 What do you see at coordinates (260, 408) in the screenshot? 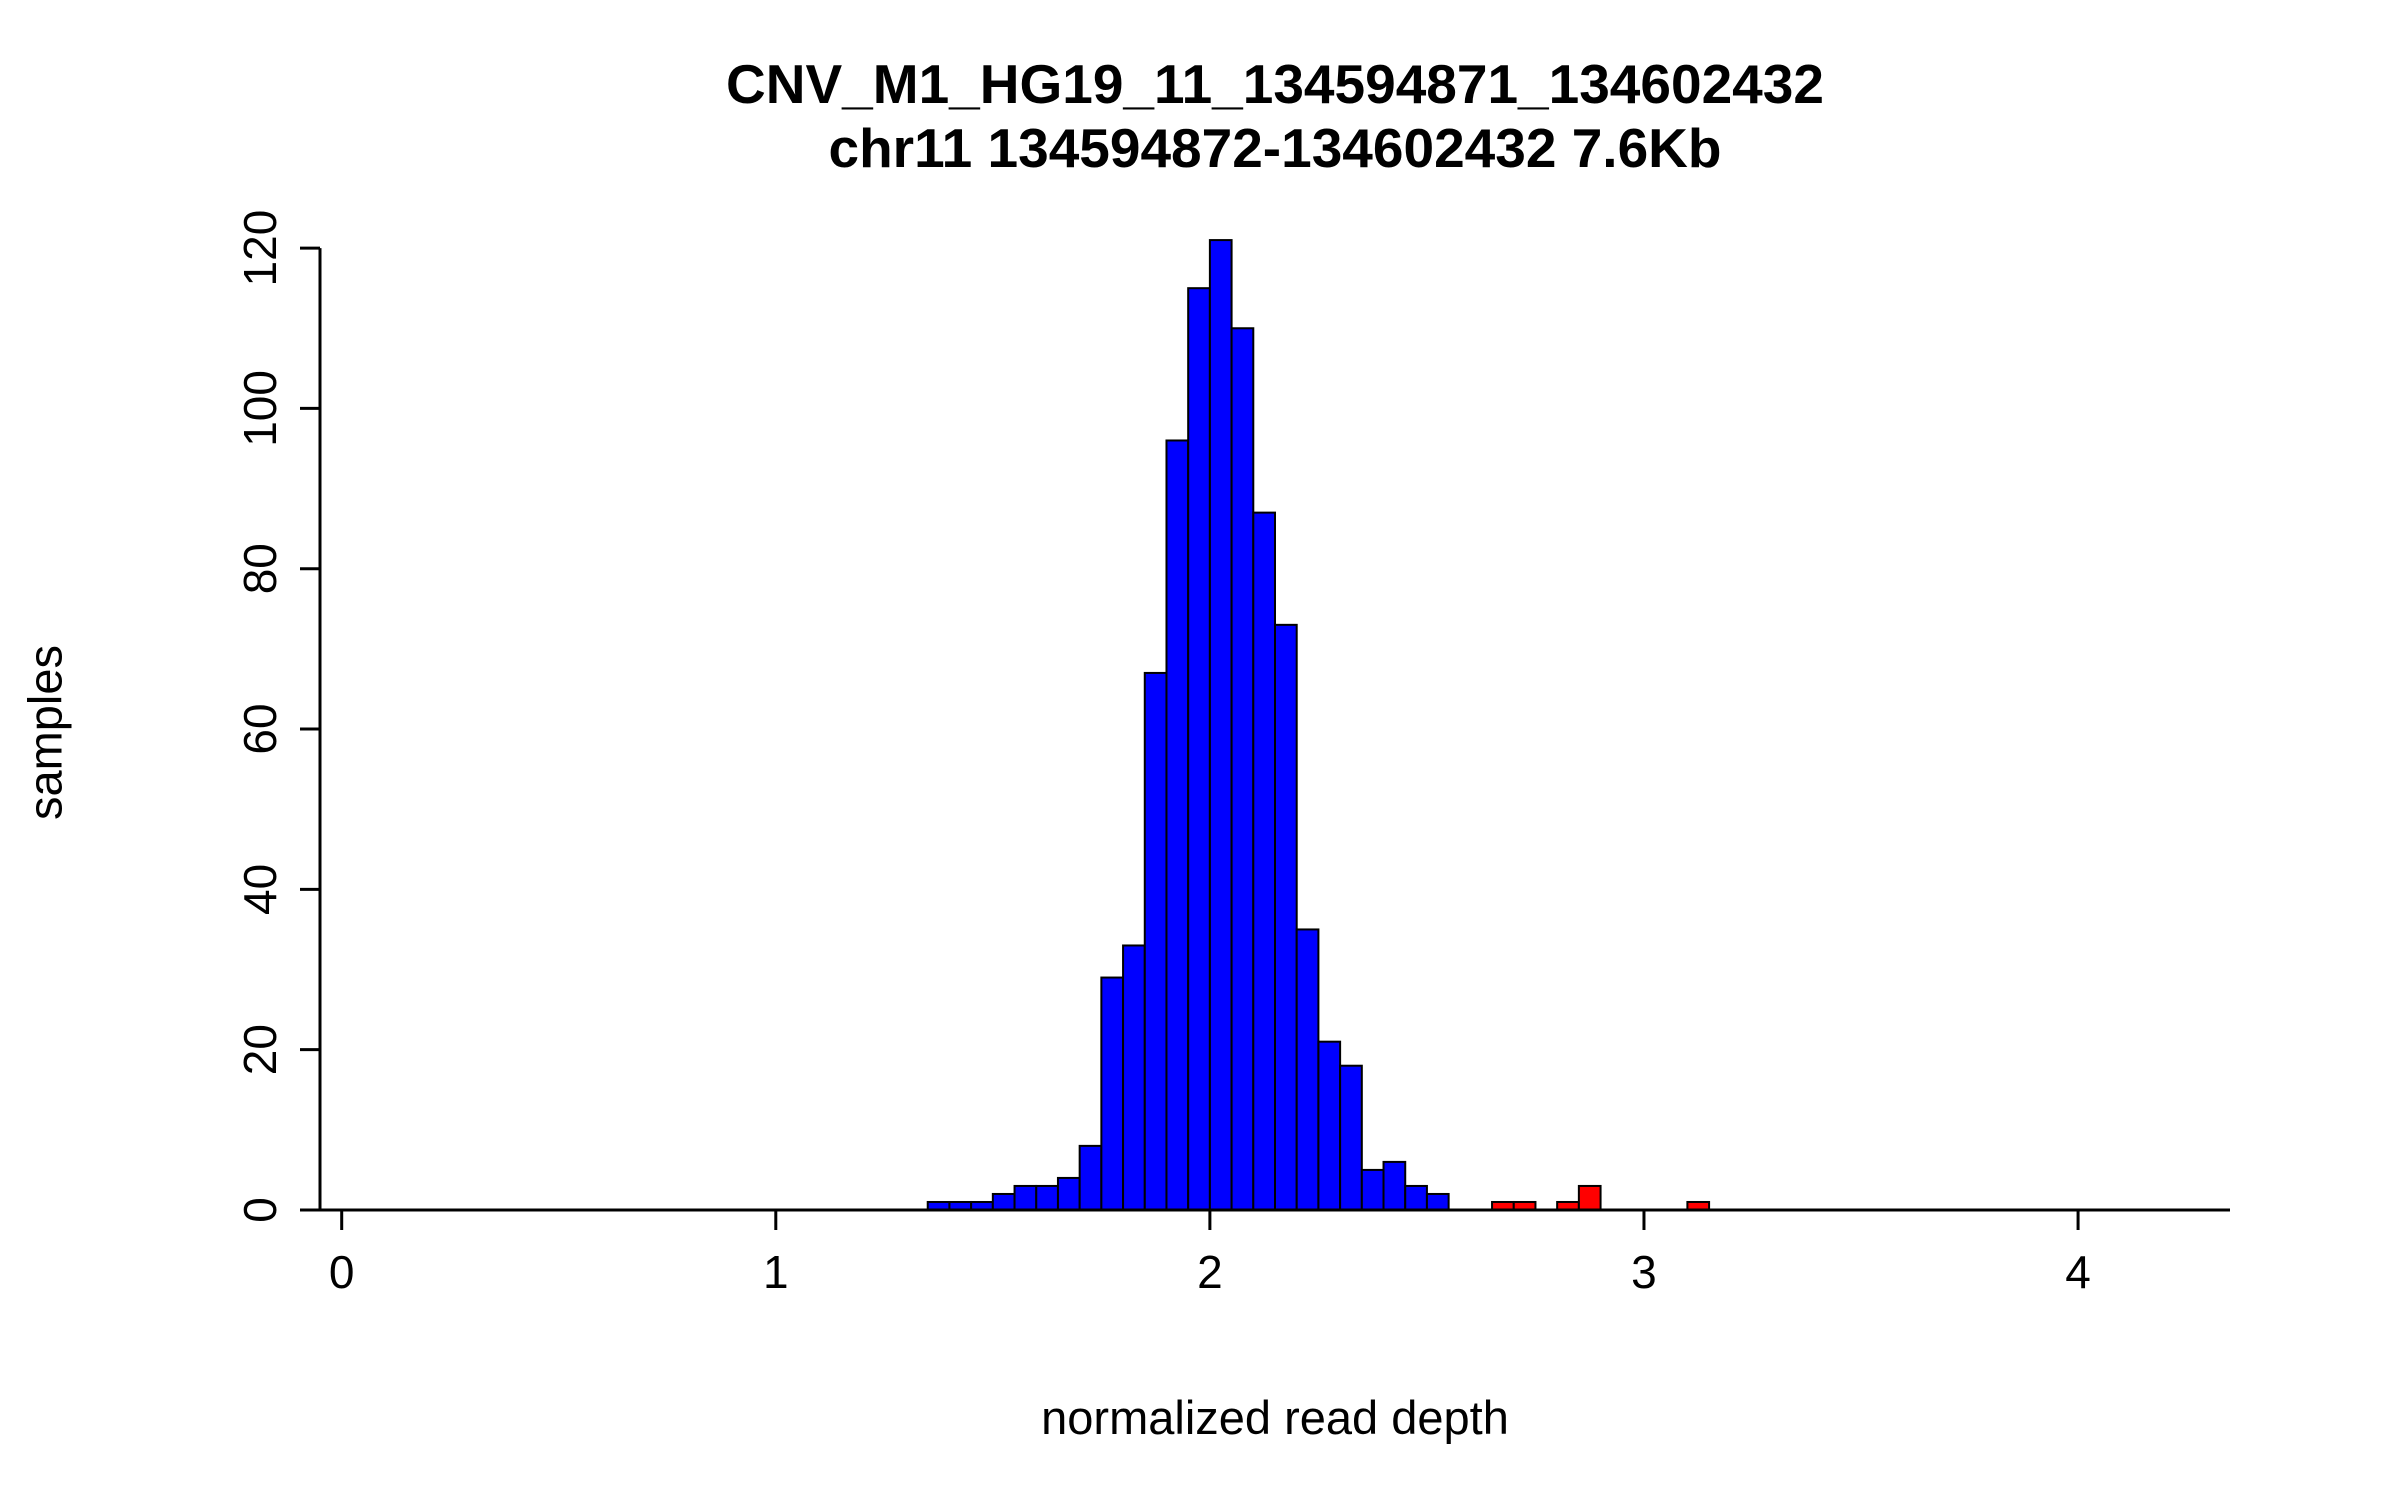
I see `y-tick-label: 100` at bounding box center [260, 408].